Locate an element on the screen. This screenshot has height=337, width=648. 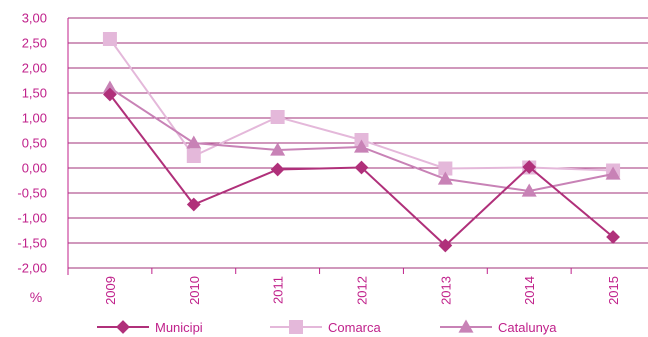
y-unit-label: % is located at coordinates (36, 297).